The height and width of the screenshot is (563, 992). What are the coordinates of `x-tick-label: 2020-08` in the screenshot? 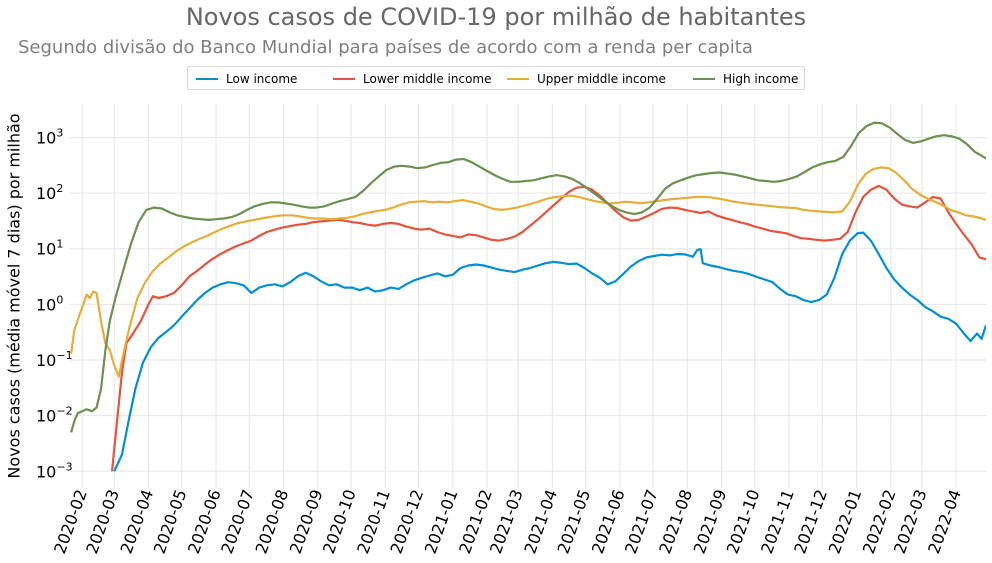 It's located at (272, 521).